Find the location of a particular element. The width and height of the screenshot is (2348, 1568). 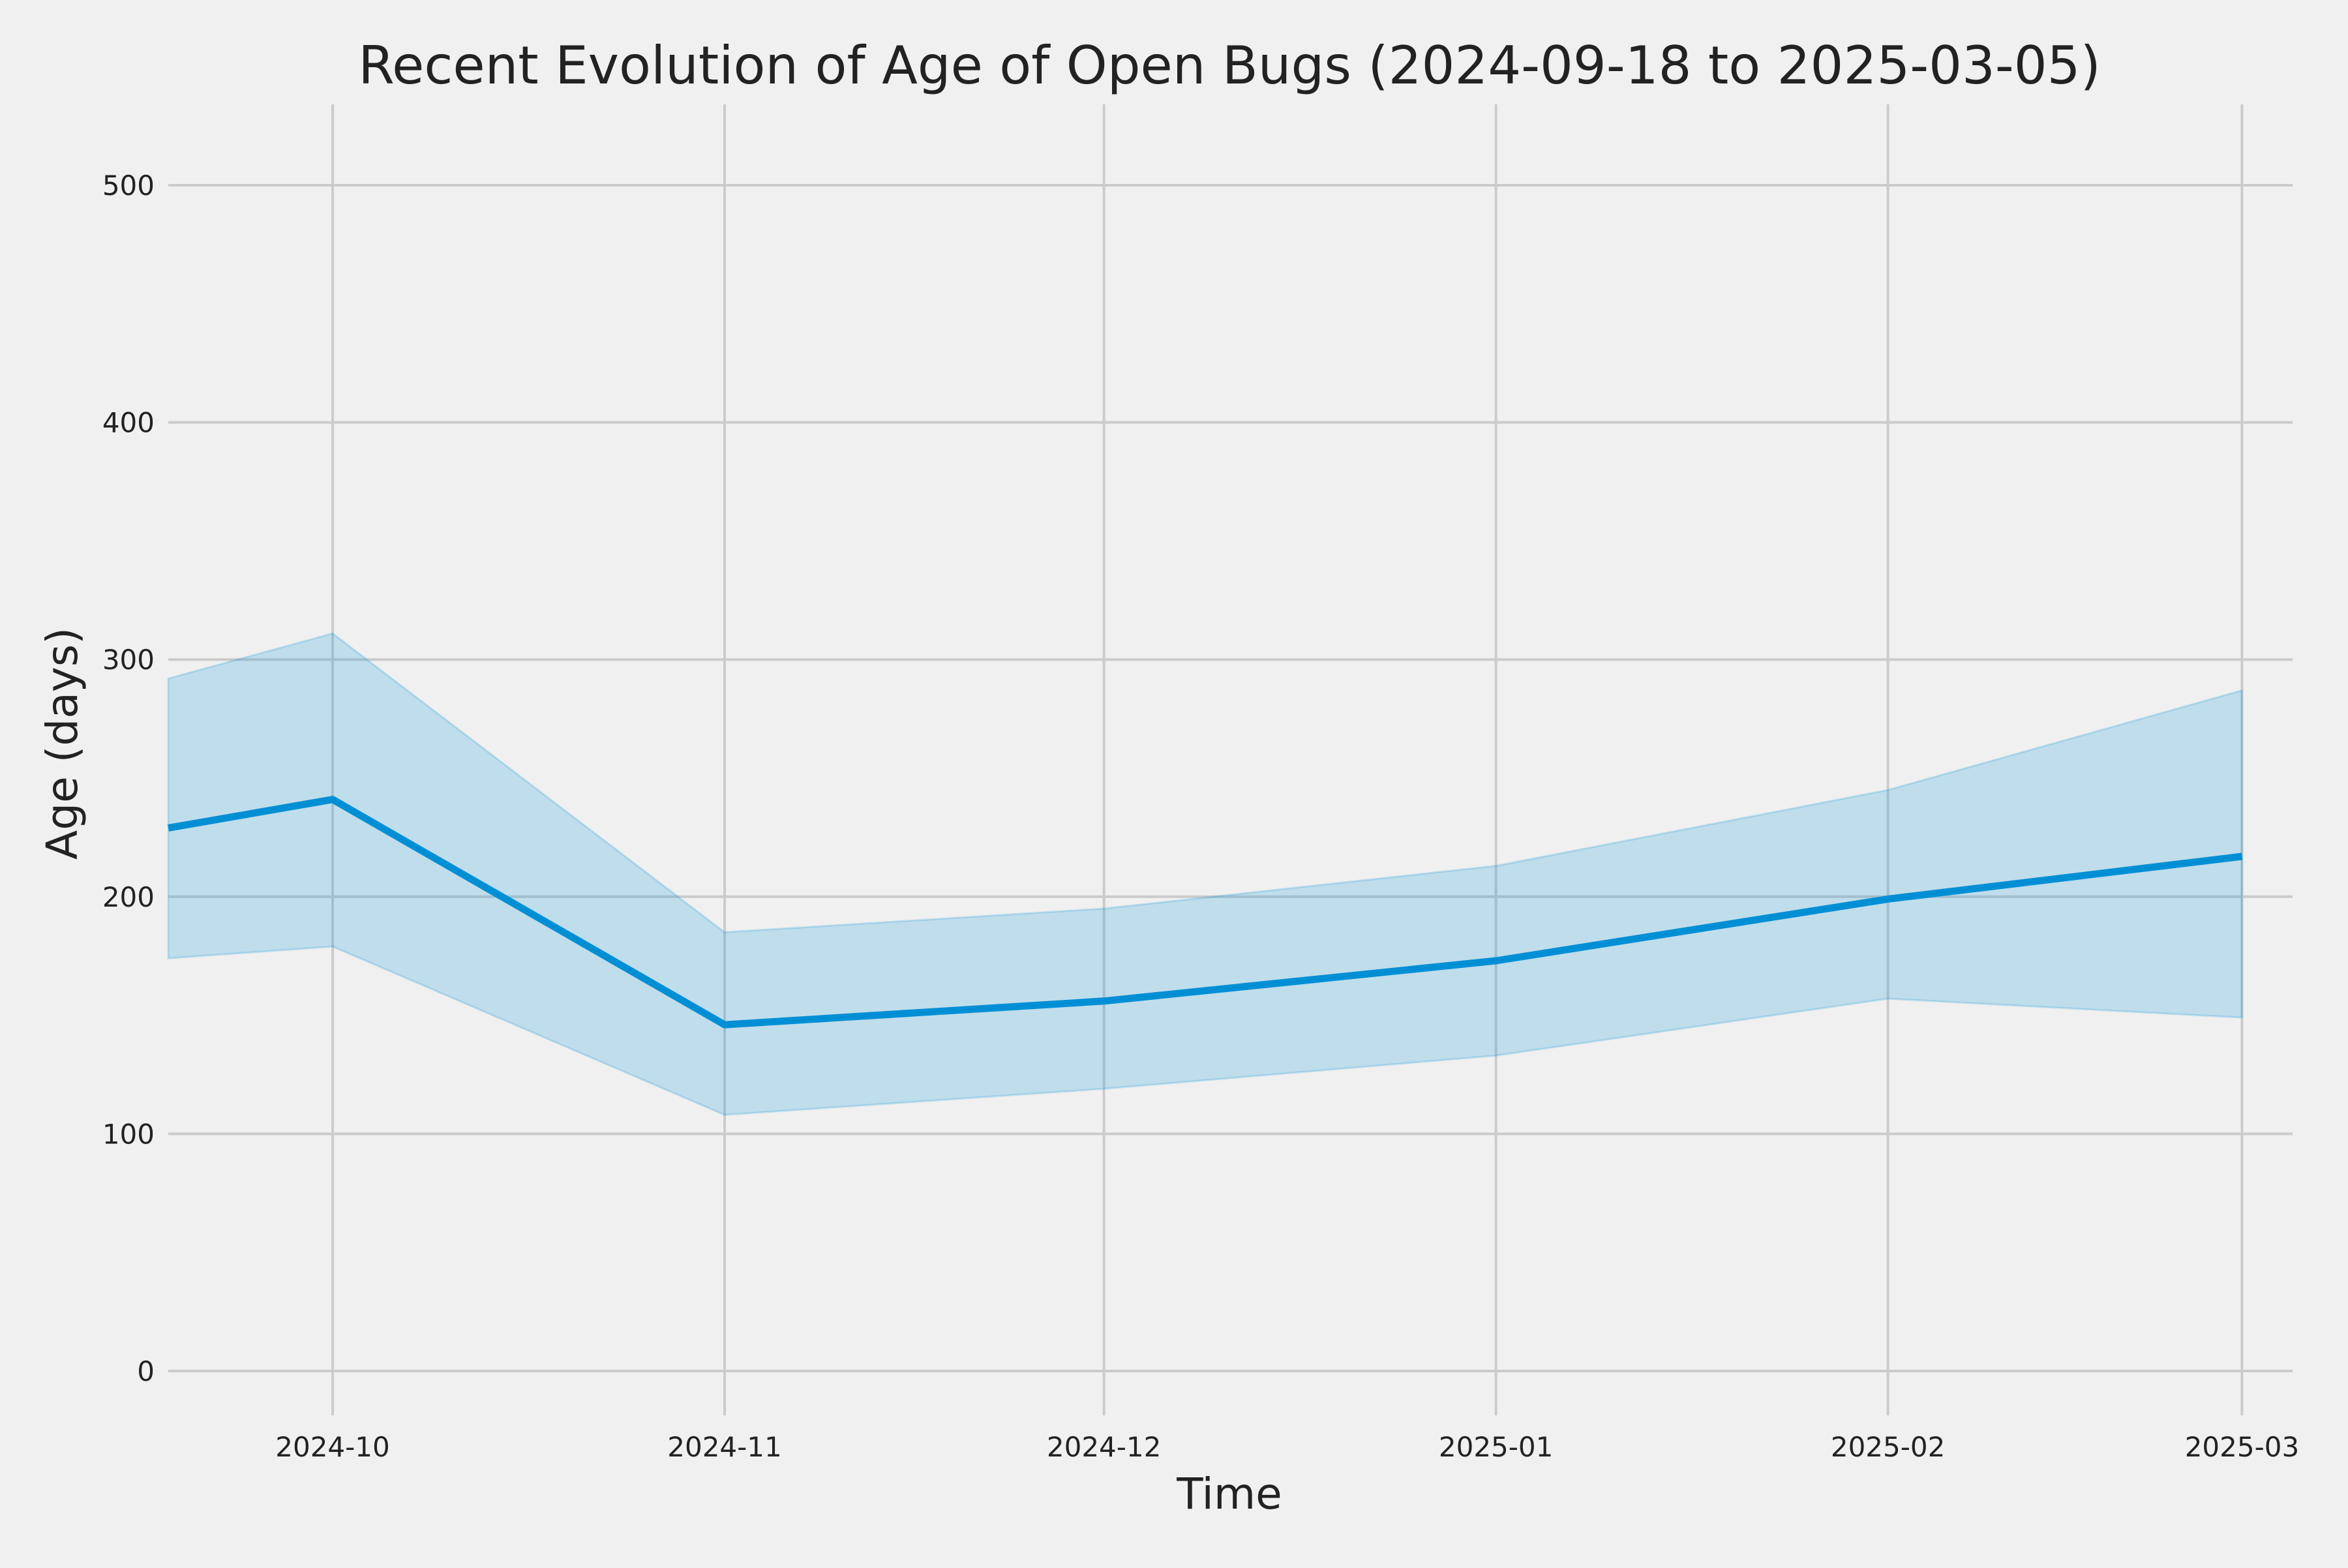

y-tick-label: 400 is located at coordinates (128, 423).